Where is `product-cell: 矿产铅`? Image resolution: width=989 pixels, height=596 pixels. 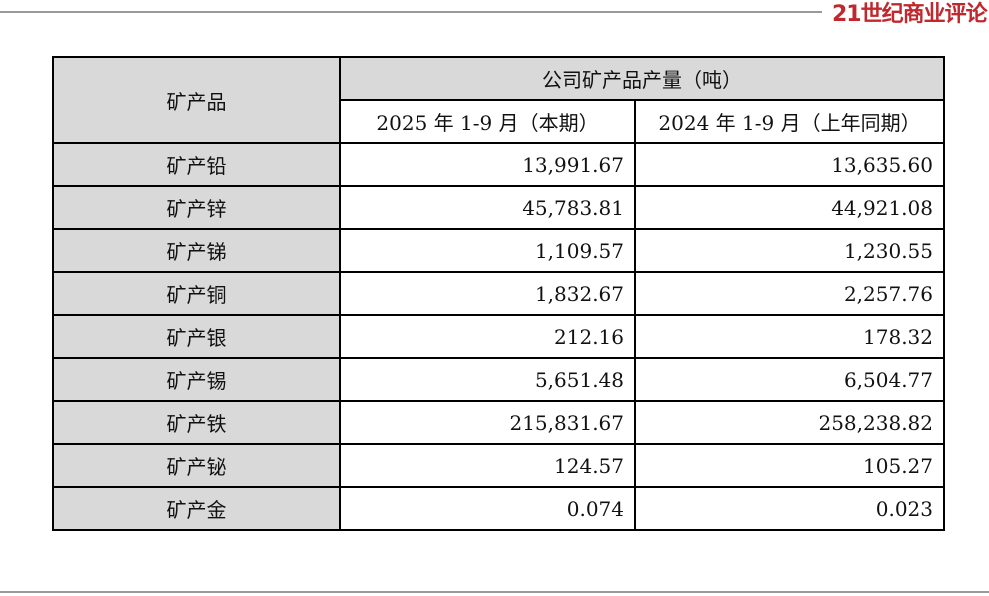
product-cell: 矿产铅 is located at coordinates (196, 164).